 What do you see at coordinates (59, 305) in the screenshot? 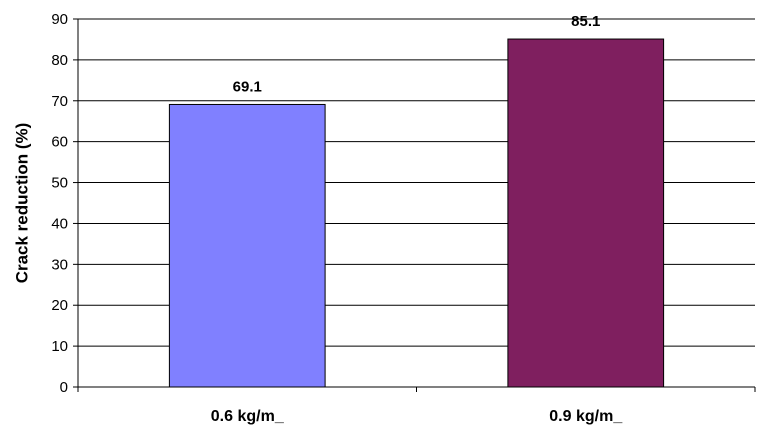
I see `y-tick-label: 20` at bounding box center [59, 305].